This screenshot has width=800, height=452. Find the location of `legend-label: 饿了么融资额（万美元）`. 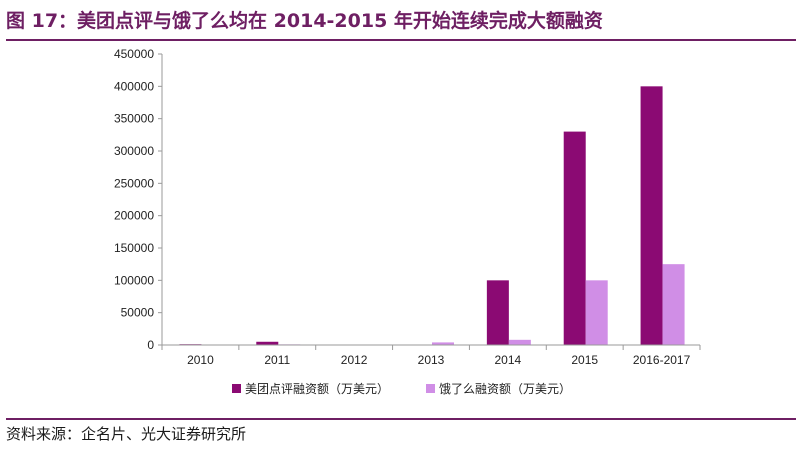

legend-label: 饿了么融资额（万美元） is located at coordinates (505, 389).